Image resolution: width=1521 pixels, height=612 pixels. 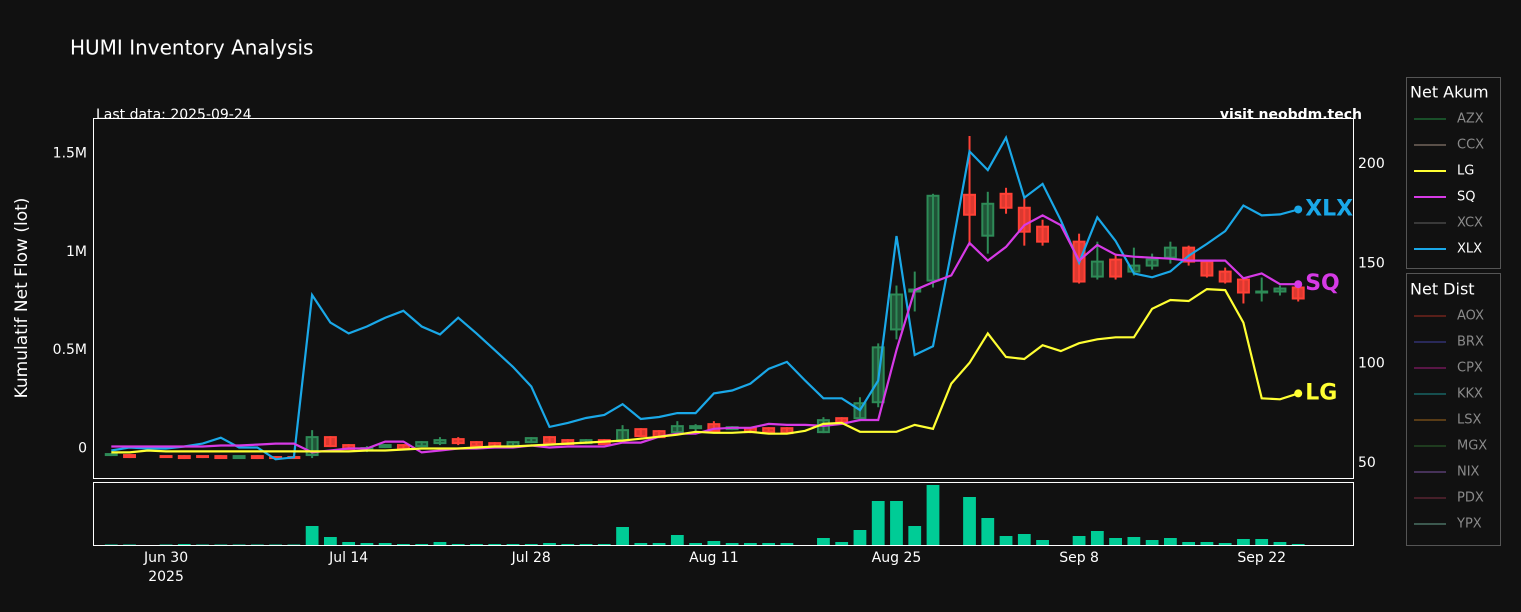 What do you see at coordinates (1371, 264) in the screenshot?
I see `y2-tick-label: 150` at bounding box center [1371, 264].